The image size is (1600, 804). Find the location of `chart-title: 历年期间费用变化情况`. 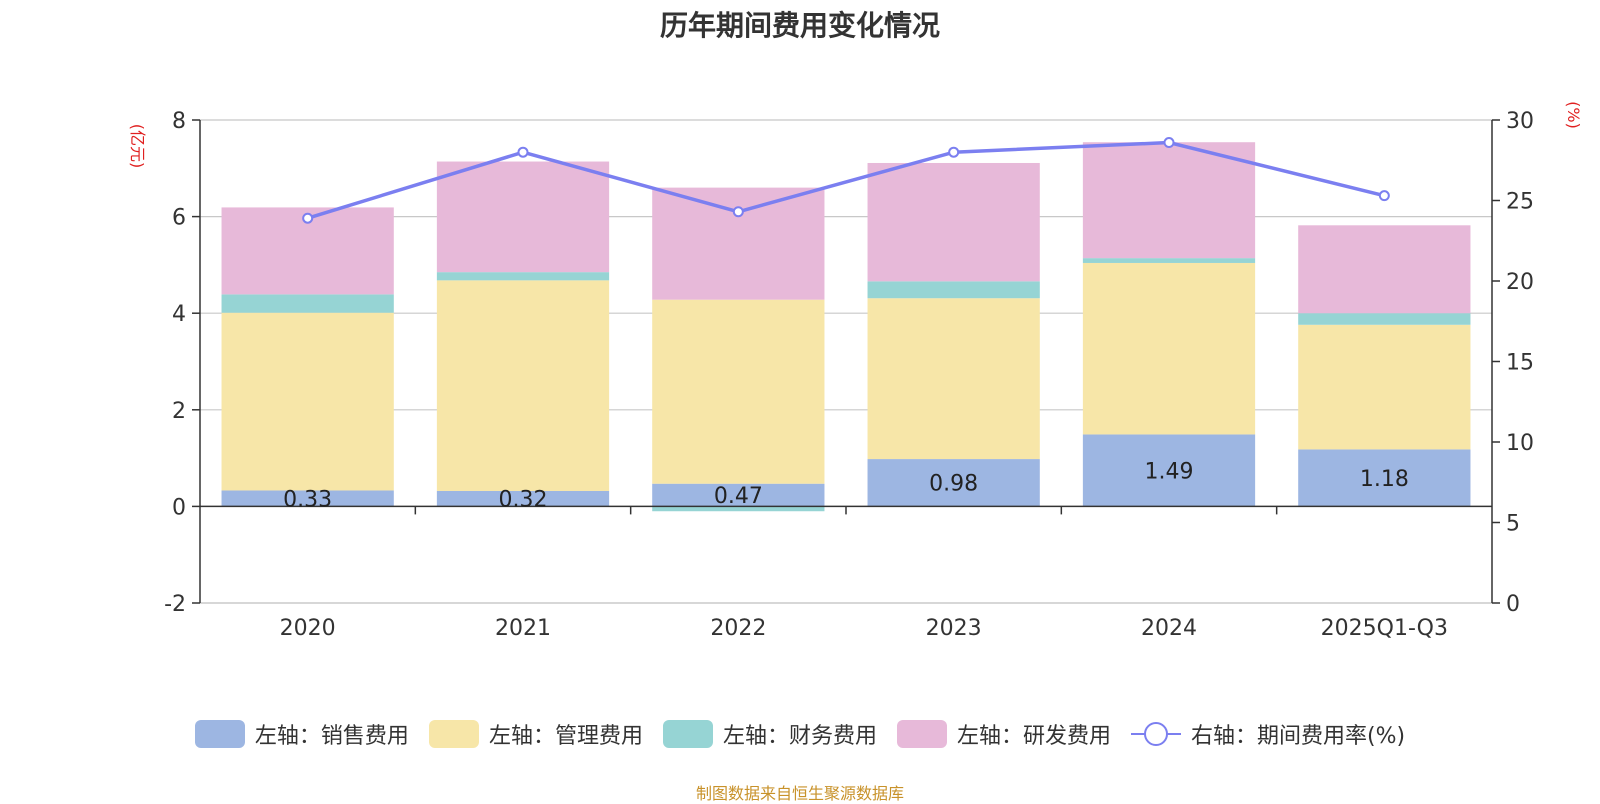

chart-title: 历年期间费用变化情况 is located at coordinates (799, 25).